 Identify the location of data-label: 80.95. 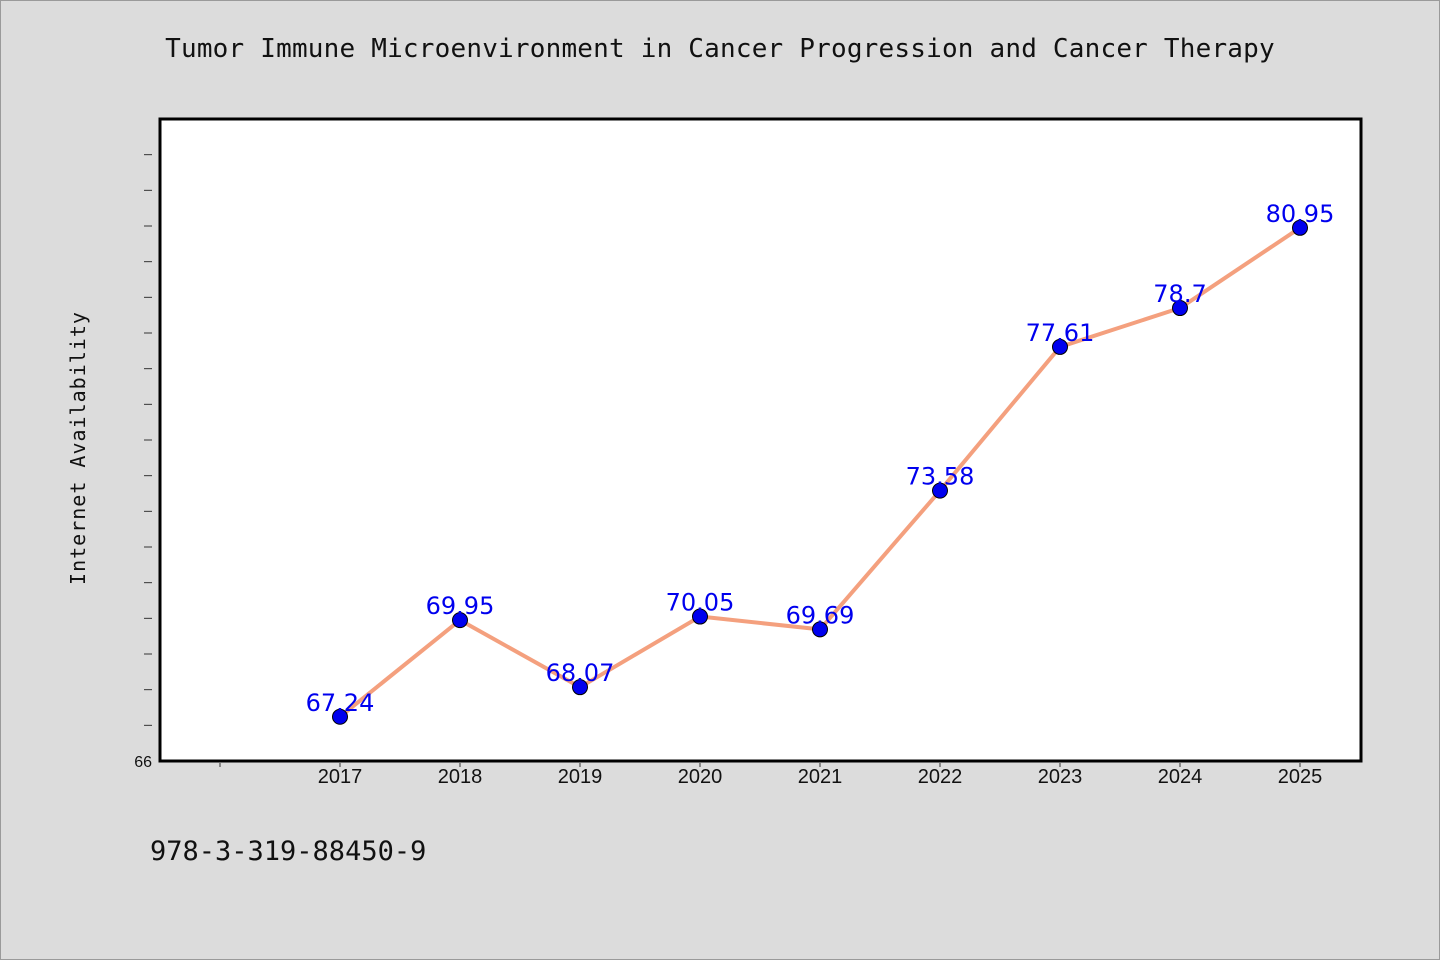
(1300, 214).